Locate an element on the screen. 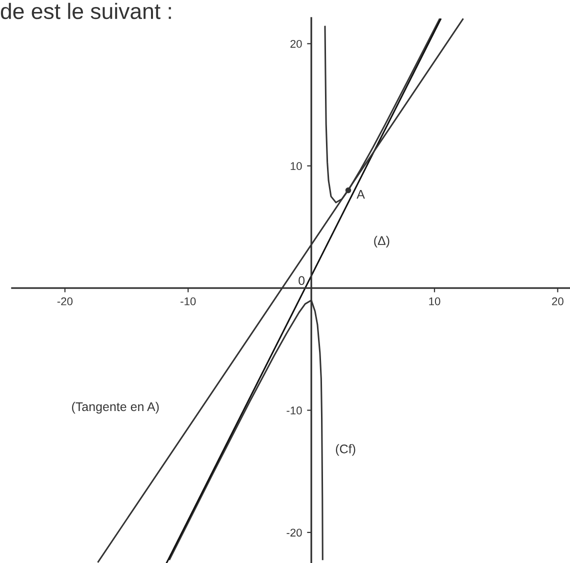 The width and height of the screenshot is (570, 563). y-tick-label: 10 is located at coordinates (296, 166).